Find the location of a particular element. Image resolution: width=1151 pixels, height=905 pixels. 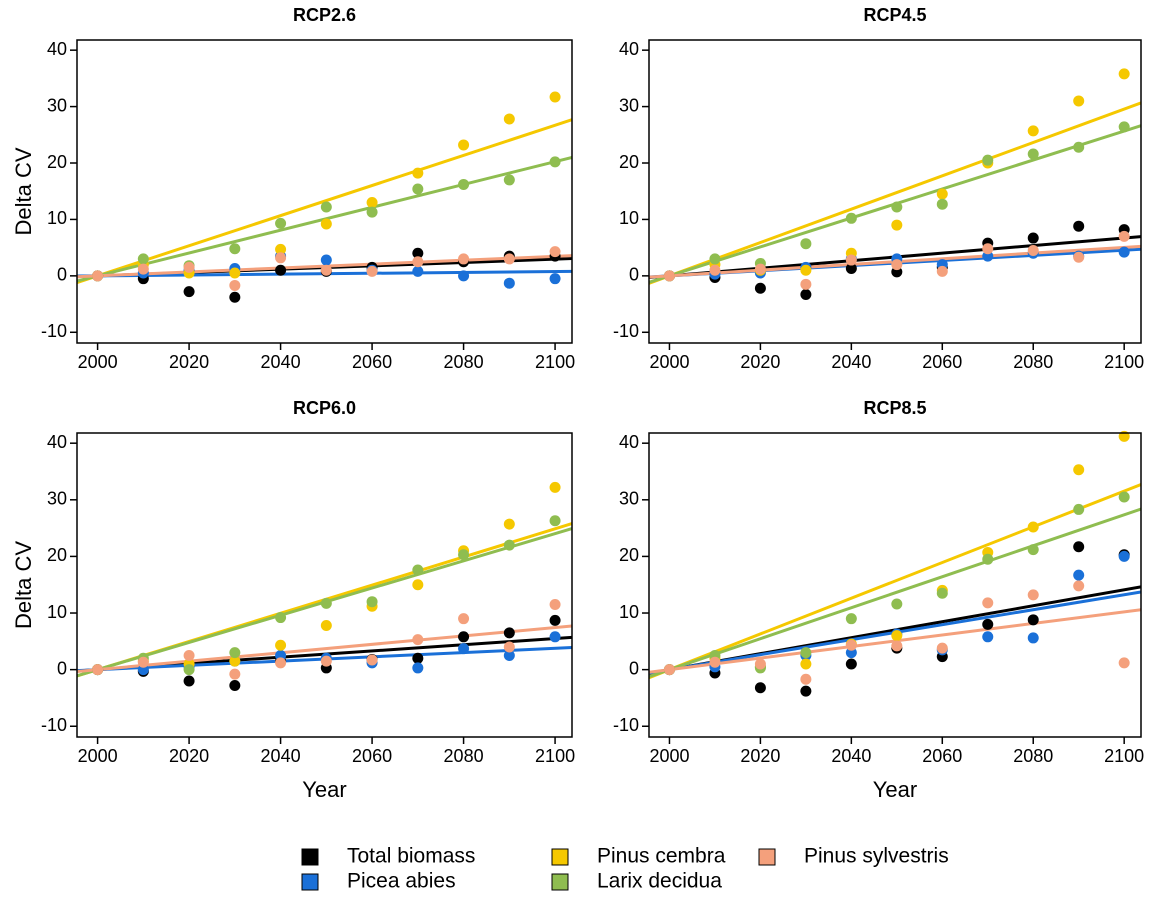

y-tick-label: -10 is located at coordinates (626, 725).